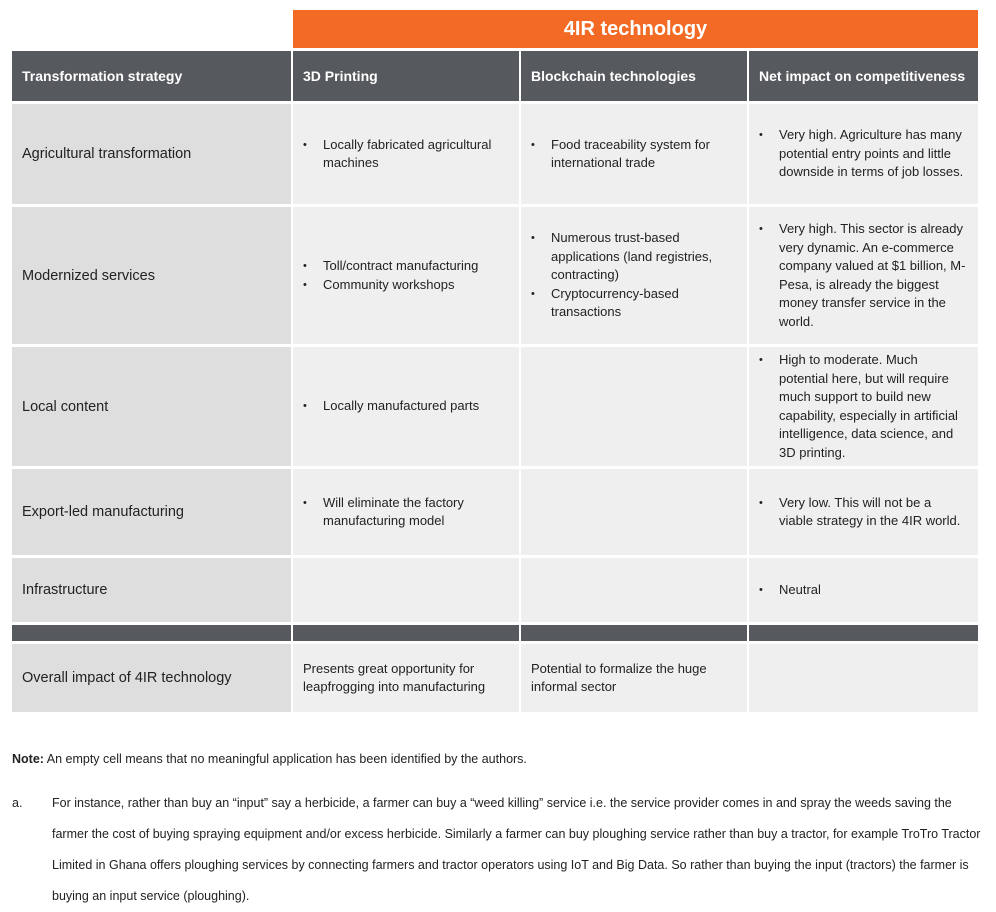  I want to click on header-net-impact: Net impact on competitiveness, so click(863, 76).